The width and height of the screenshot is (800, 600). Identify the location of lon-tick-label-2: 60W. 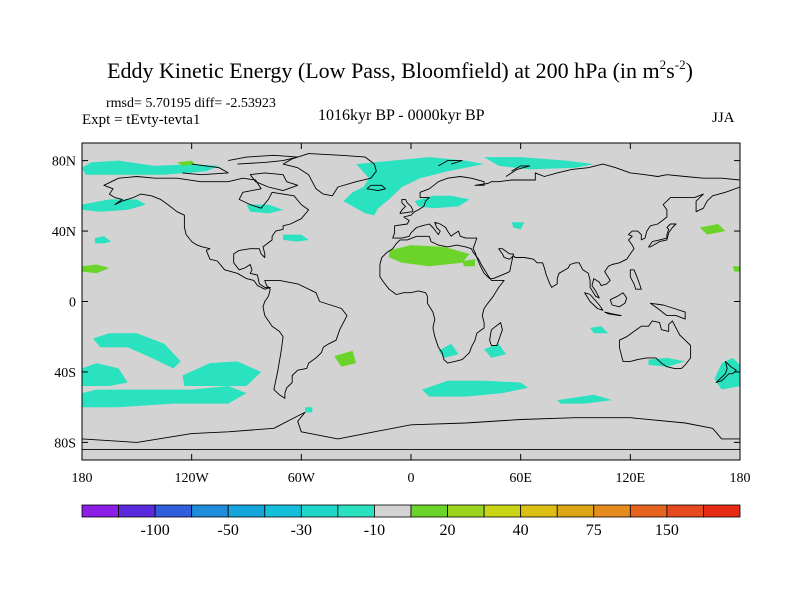
(302, 478).